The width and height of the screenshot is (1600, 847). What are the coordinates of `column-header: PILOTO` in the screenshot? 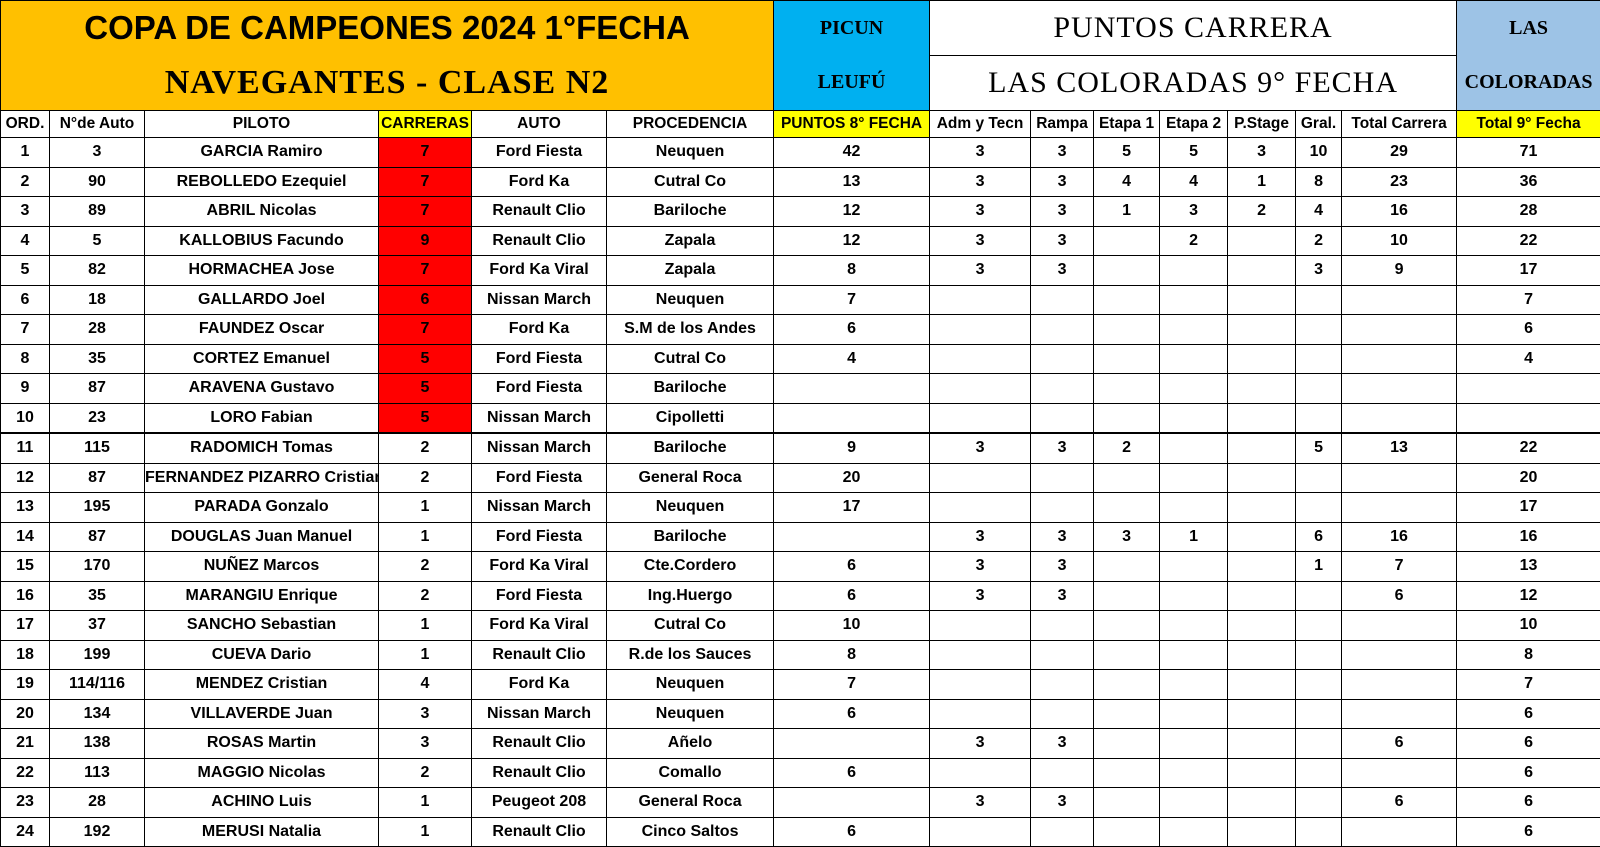 It's located at (262, 124).